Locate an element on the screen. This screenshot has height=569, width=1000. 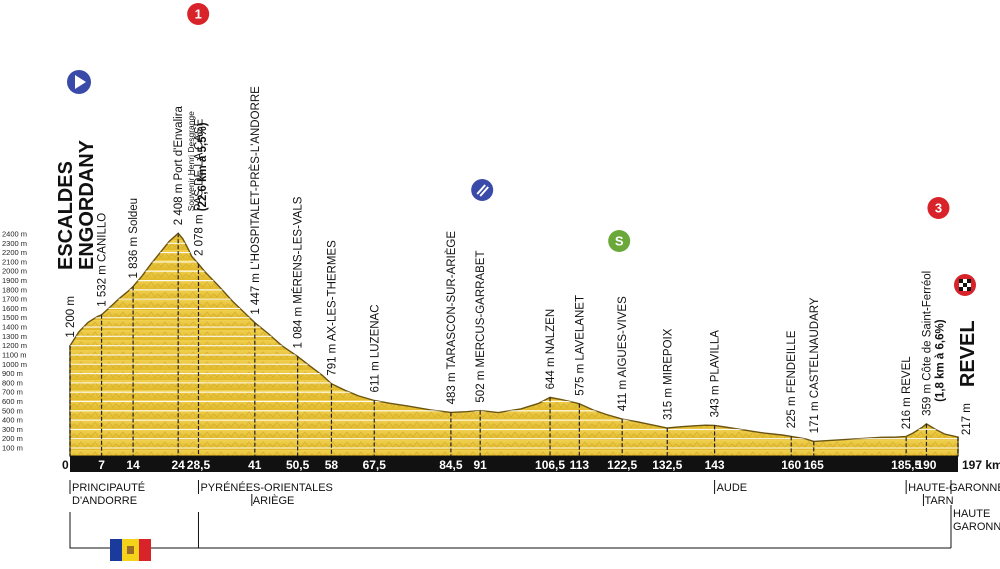
y-tick-label: 400 m is located at coordinates (12, 420).